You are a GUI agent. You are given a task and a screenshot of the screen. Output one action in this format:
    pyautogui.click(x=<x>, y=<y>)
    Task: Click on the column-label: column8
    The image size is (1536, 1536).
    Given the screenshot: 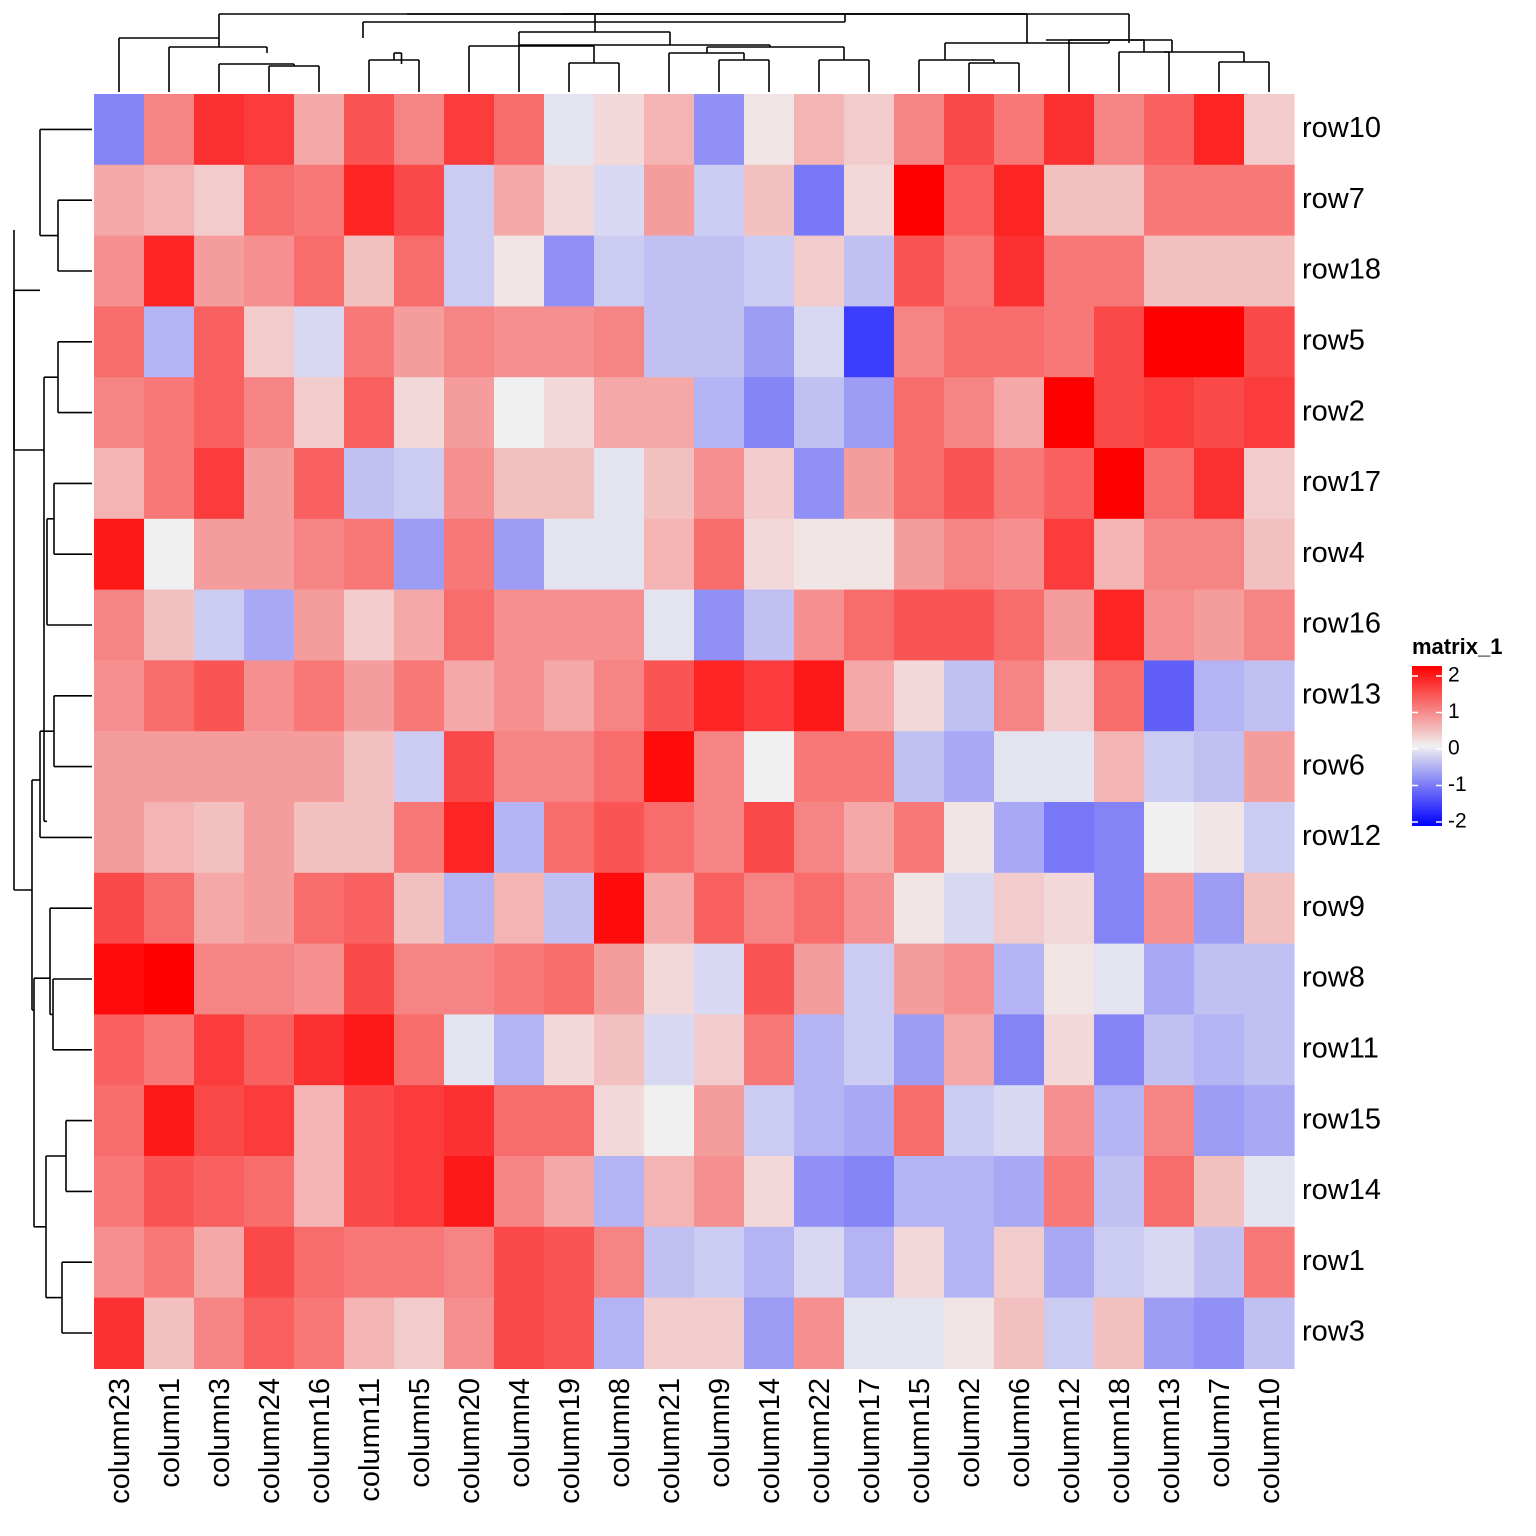 What is the action you would take?
    pyautogui.click(x=620, y=1433)
    